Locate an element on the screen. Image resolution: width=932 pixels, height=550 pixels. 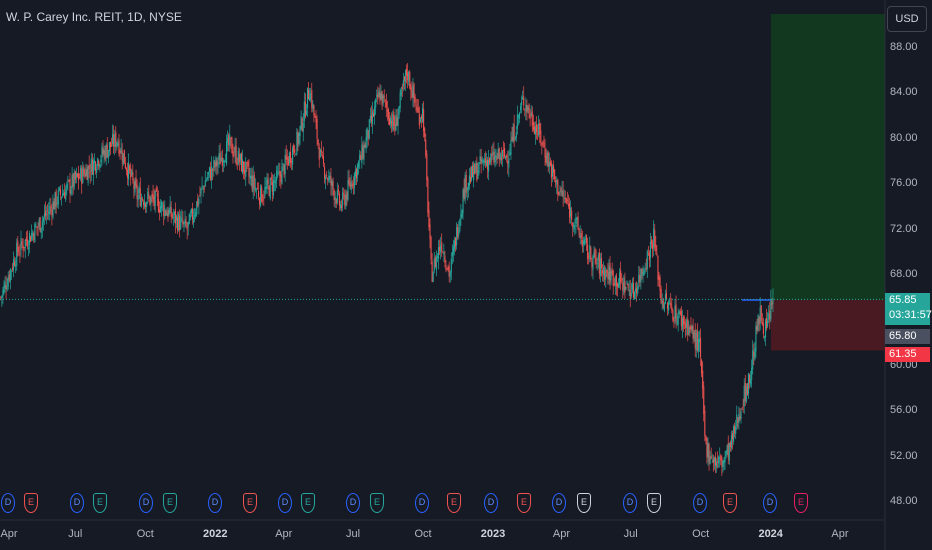
last-price-badge: 65.85 03:31:57 is located at coordinates (908, 309).